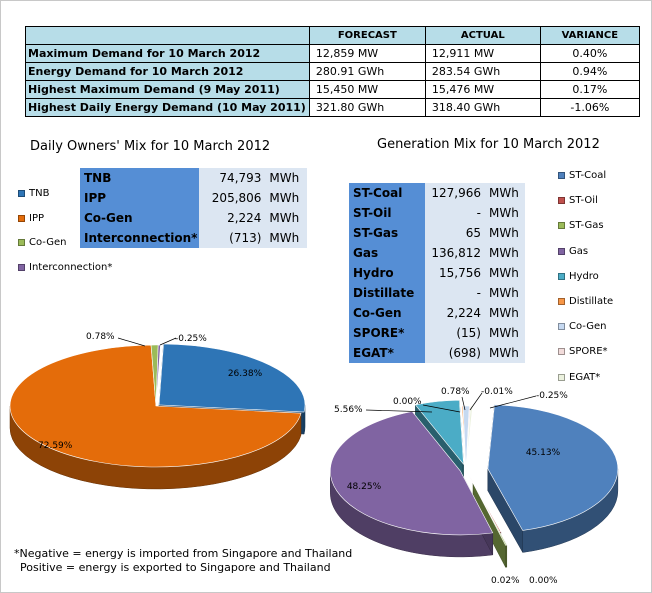 Image resolution: width=652 pixels, height=593 pixels. Describe the element at coordinates (100, 337) in the screenshot. I see `owners-data-label: 0.78%` at that location.